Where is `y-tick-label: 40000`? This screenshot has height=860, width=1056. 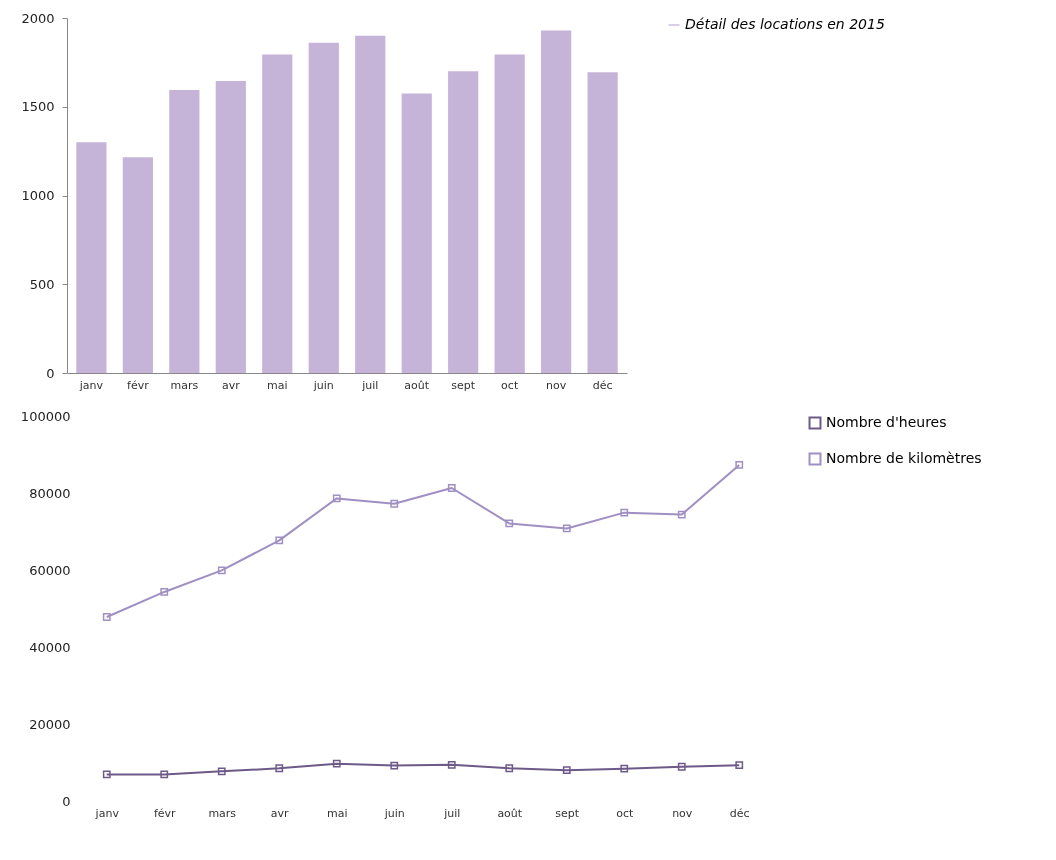
y-tick-label: 40000 is located at coordinates (50, 647).